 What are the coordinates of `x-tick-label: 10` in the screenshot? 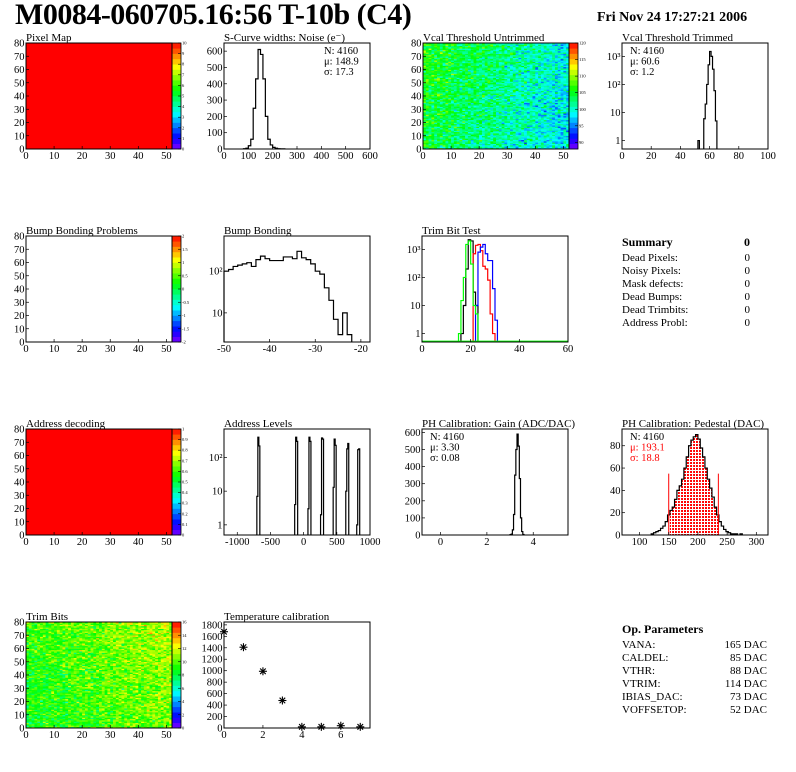 It's located at (54, 349).